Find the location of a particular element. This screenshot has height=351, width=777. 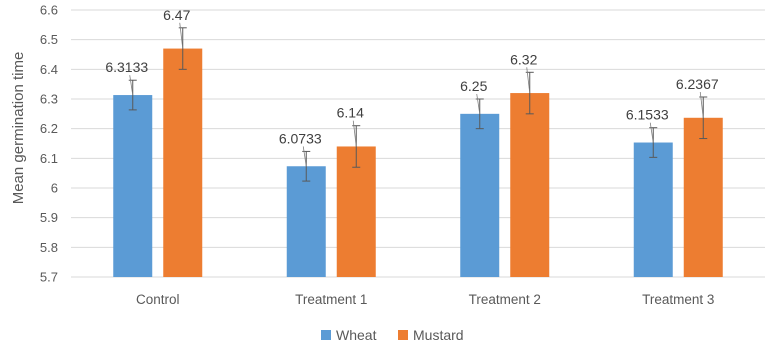

legend-swatch-wheat is located at coordinates (326, 335).